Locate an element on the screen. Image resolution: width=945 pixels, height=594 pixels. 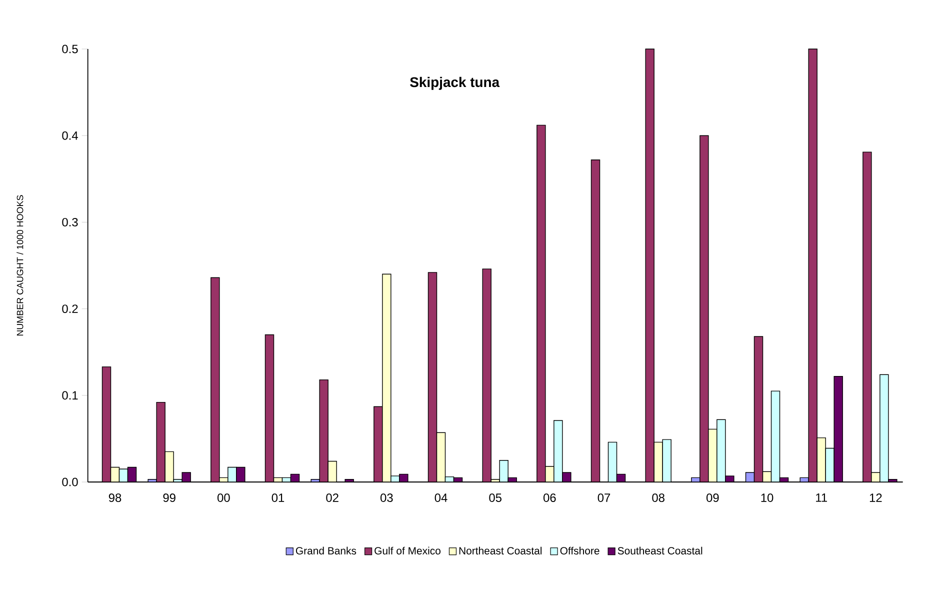
y-tick-label: 0.2 is located at coordinates (70, 309).